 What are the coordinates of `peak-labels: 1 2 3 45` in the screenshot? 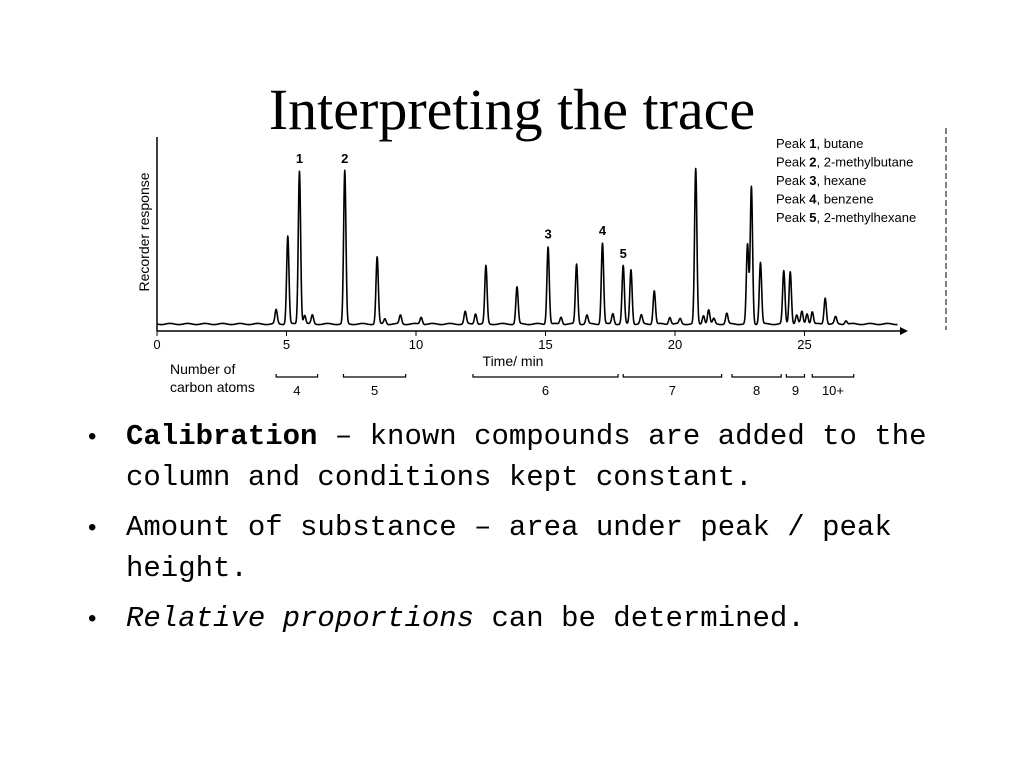 It's located at (461, 206).